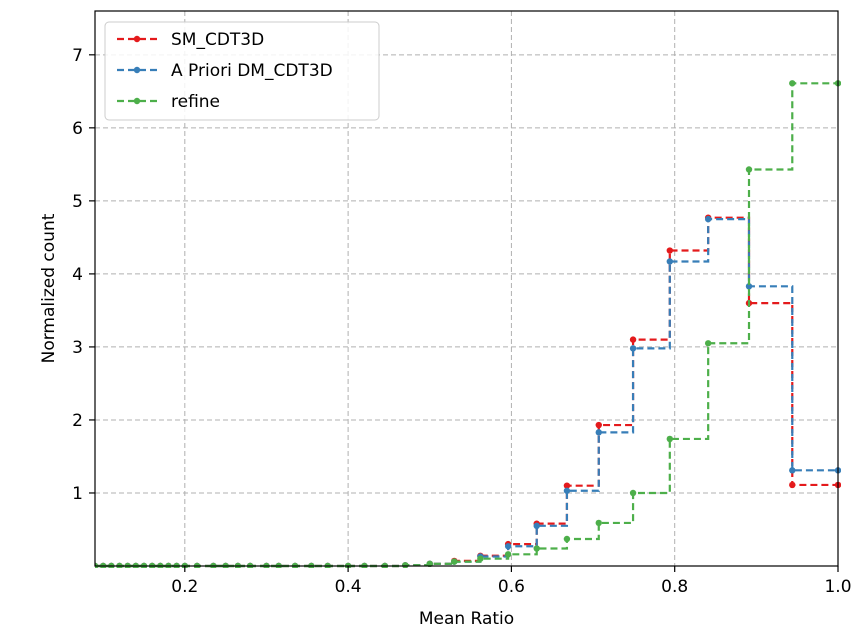 The height and width of the screenshot is (632, 860). I want to click on x-tick-label: 0.2, so click(184, 587).